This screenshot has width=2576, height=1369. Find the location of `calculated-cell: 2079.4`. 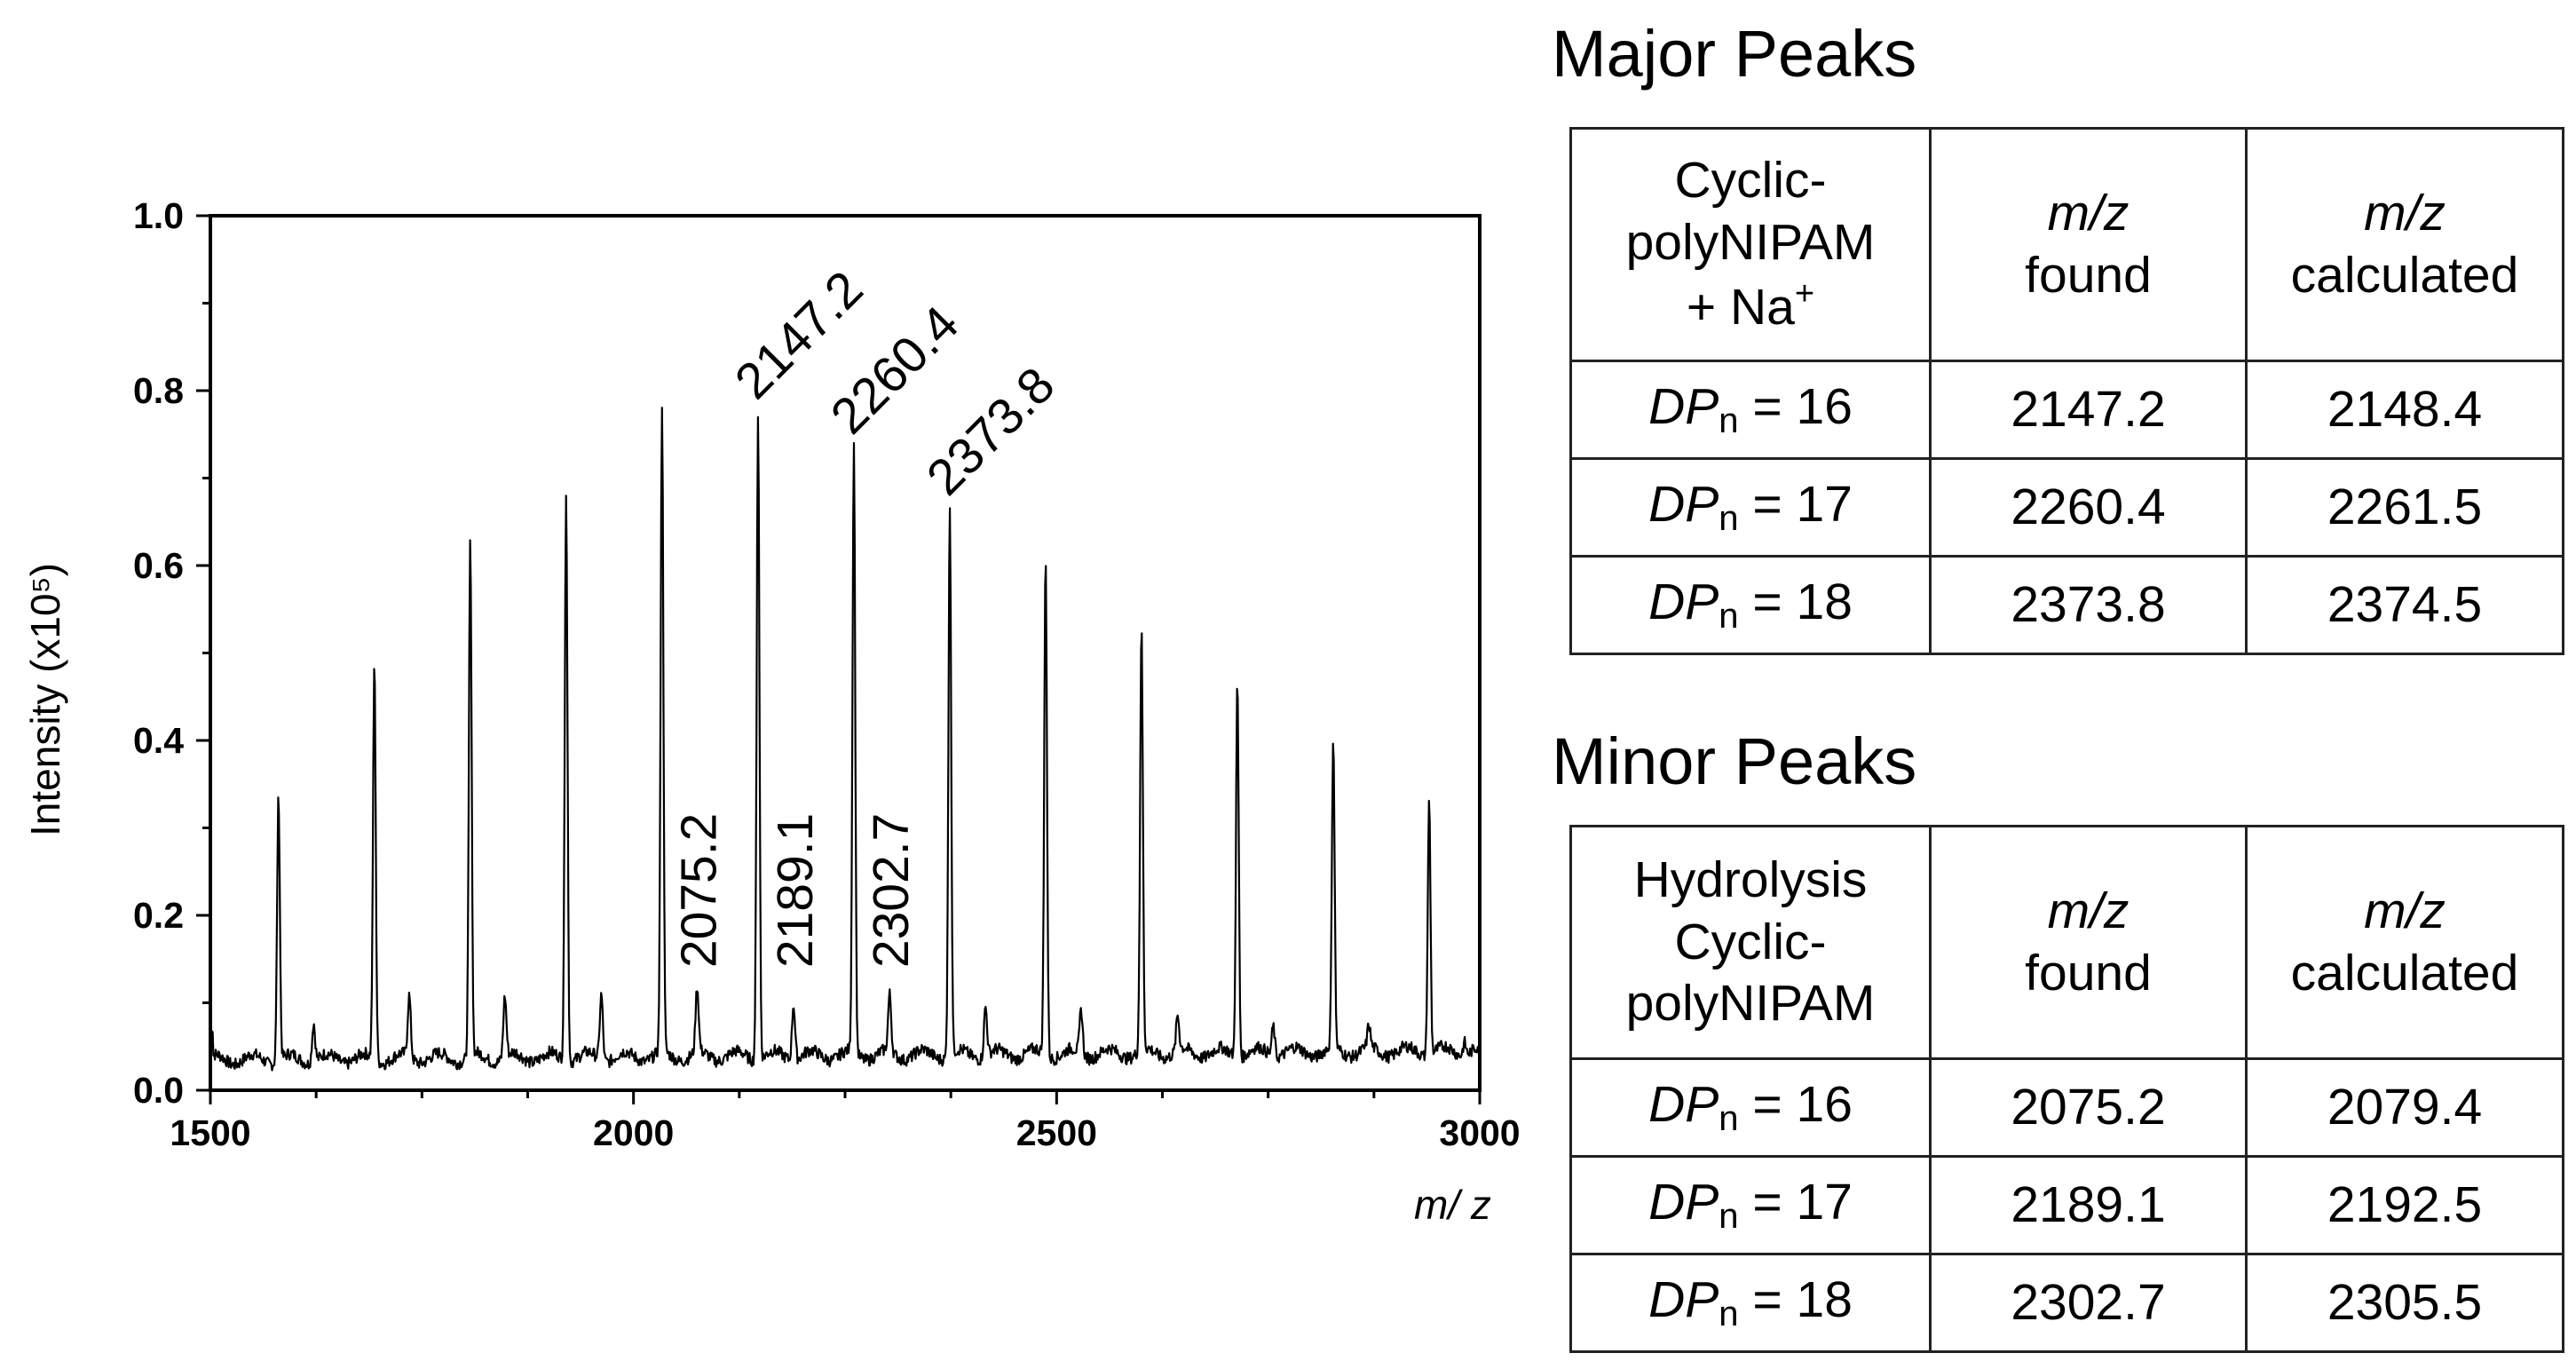

calculated-cell: 2079.4 is located at coordinates (2404, 1107).